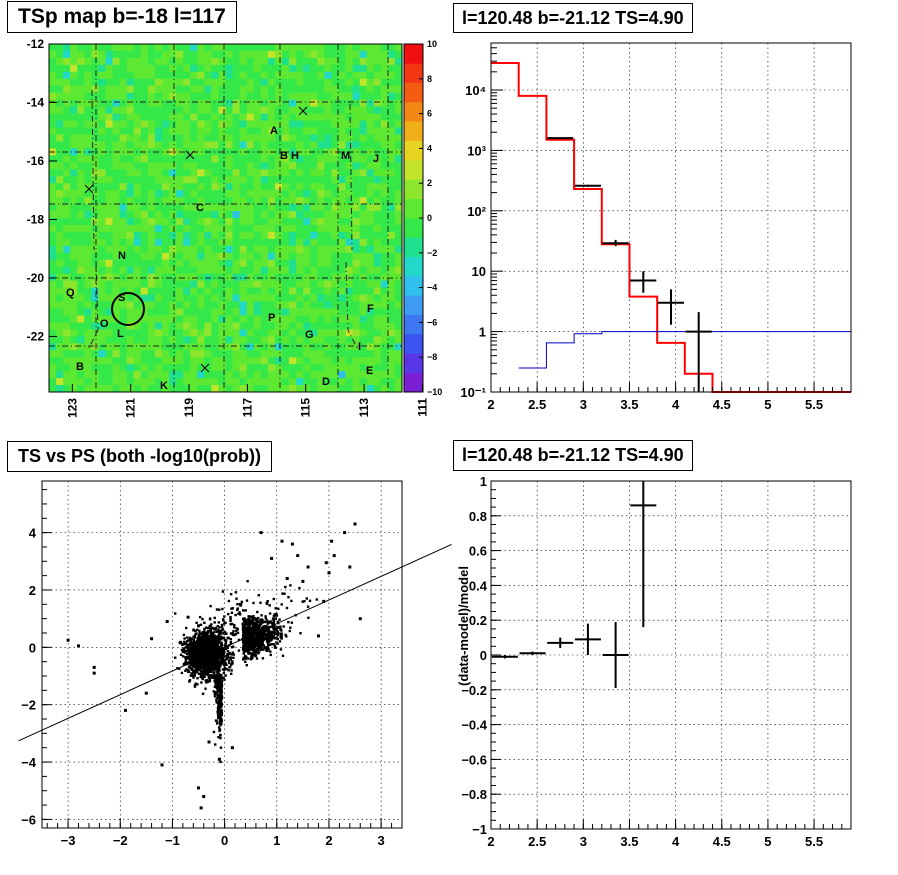 The height and width of the screenshot is (875, 898). Describe the element at coordinates (676, 404) in the screenshot. I see `x-tick-label: 4` at that location.